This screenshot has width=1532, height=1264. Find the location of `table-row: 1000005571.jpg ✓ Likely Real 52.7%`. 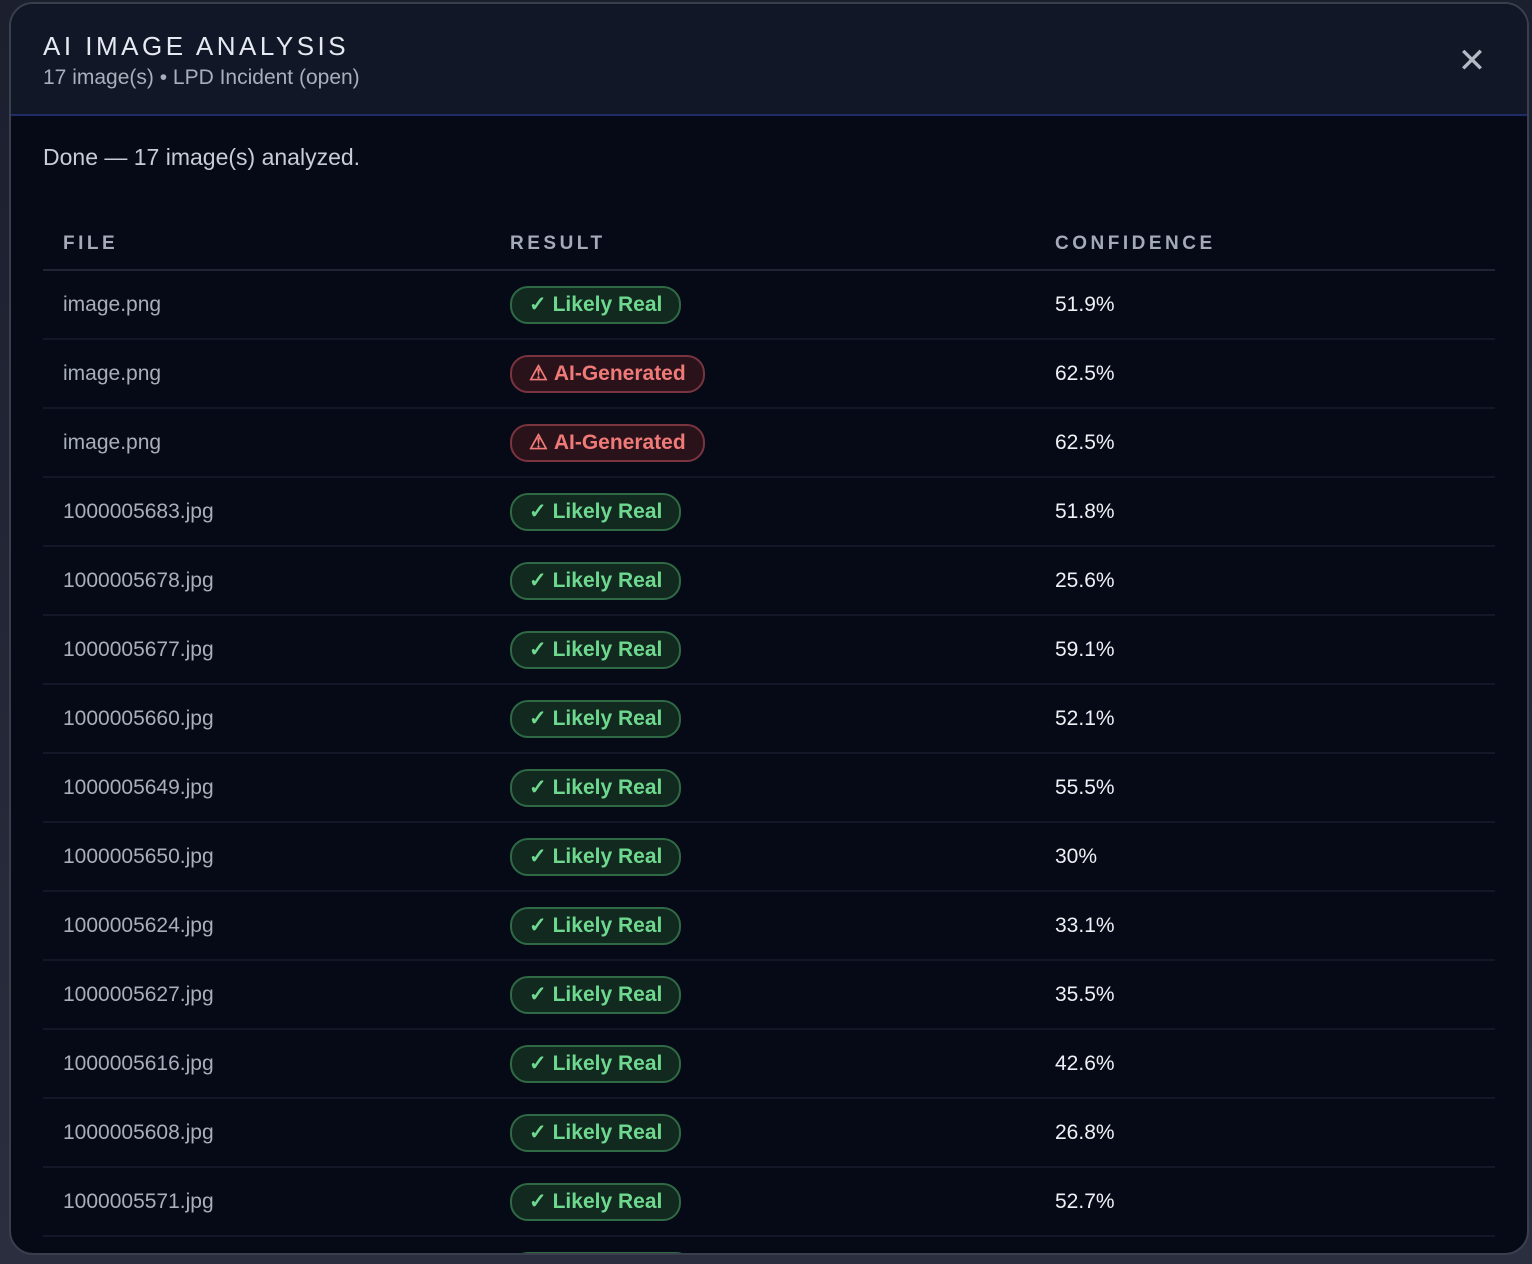

table-row: 1000005571.jpg ✓ Likely Real 52.7% is located at coordinates (769, 1202).